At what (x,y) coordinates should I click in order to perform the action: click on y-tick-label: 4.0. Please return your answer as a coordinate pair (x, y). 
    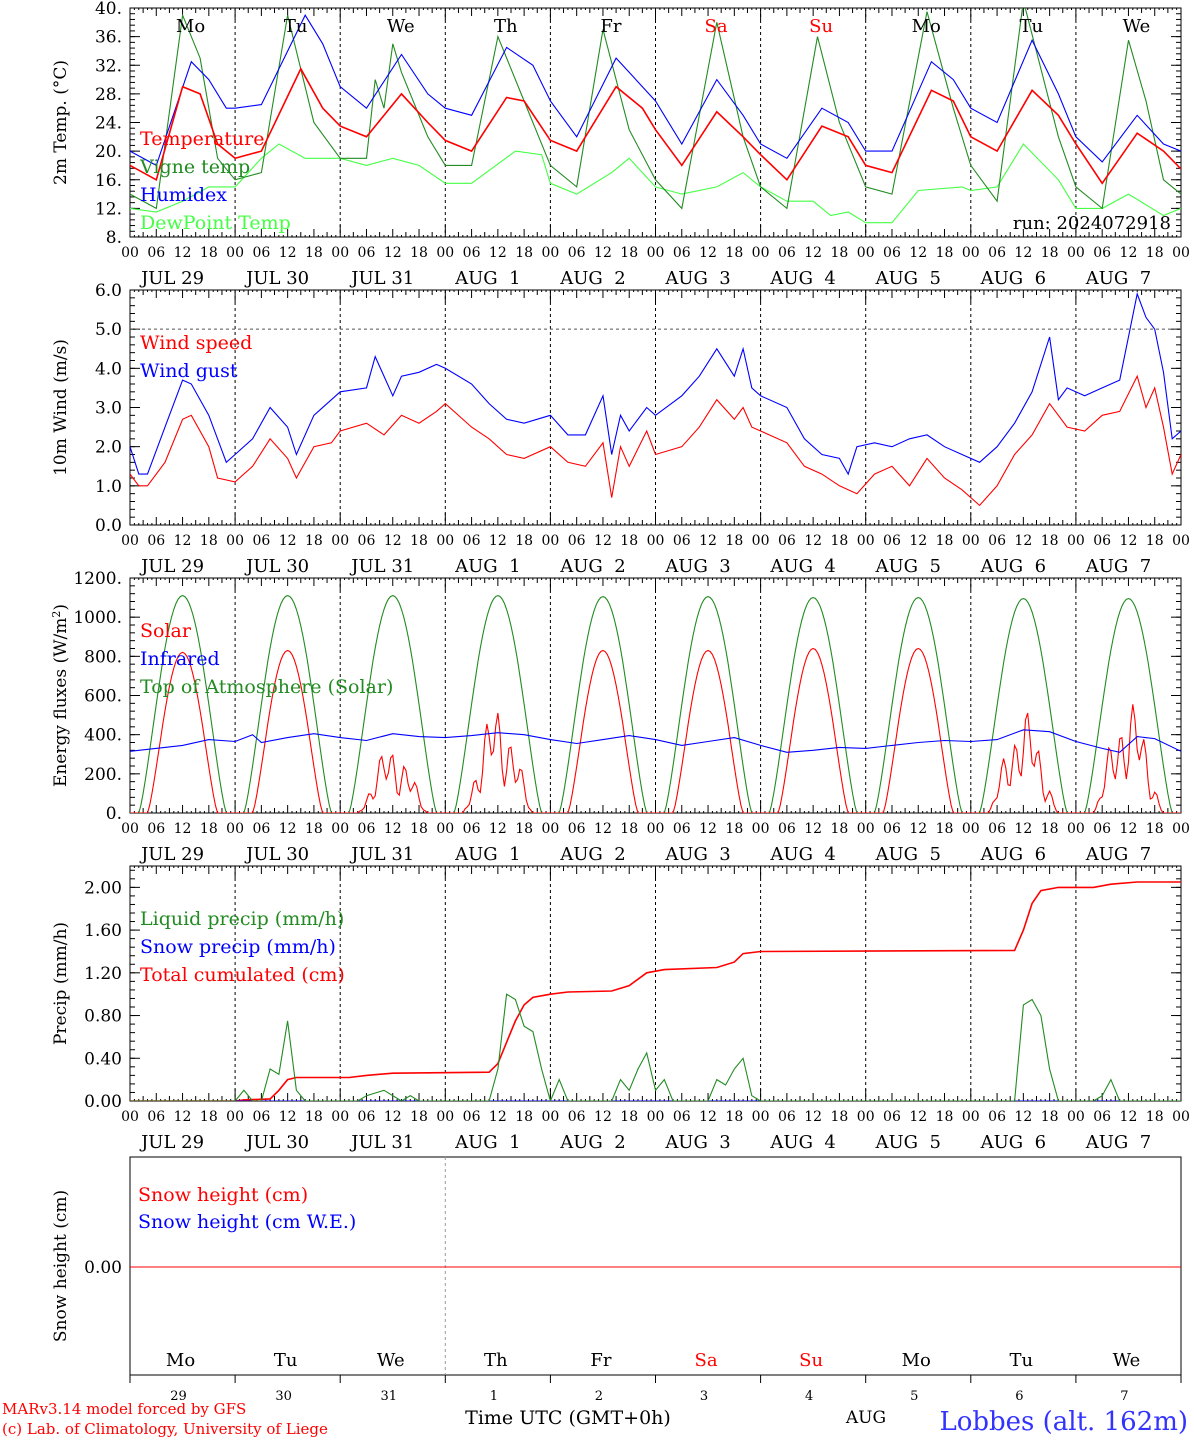
    Looking at the image, I should click on (108, 369).